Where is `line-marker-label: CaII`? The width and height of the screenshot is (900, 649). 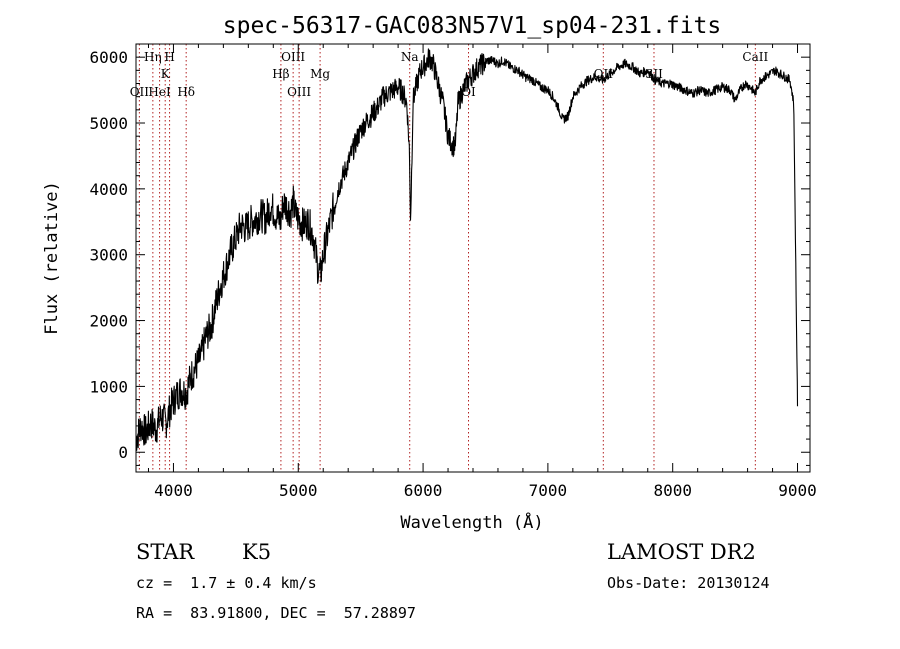
line-marker-label: CaII is located at coordinates (755, 57).